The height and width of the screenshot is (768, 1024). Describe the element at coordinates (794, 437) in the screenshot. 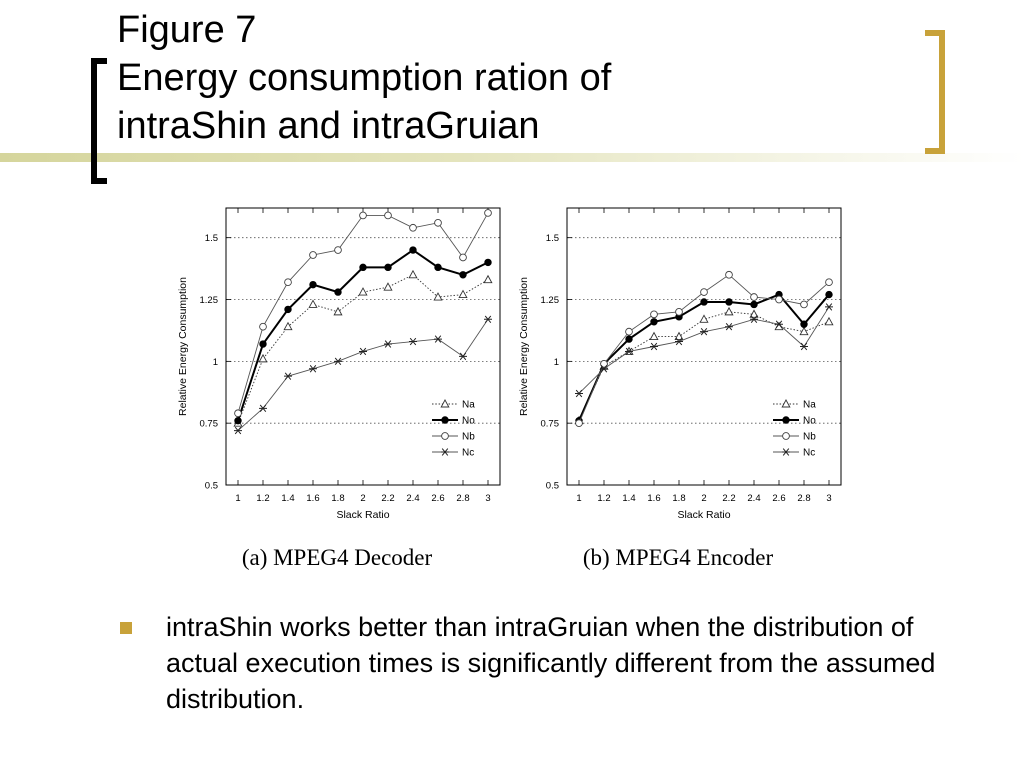

I see `legend-item-nb: Nb` at that location.